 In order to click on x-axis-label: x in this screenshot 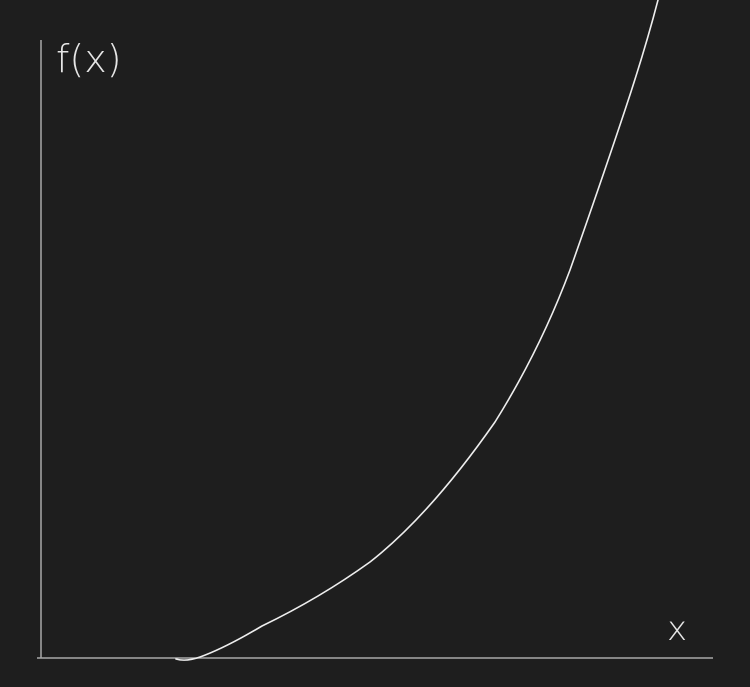, I will do `click(677, 629)`.